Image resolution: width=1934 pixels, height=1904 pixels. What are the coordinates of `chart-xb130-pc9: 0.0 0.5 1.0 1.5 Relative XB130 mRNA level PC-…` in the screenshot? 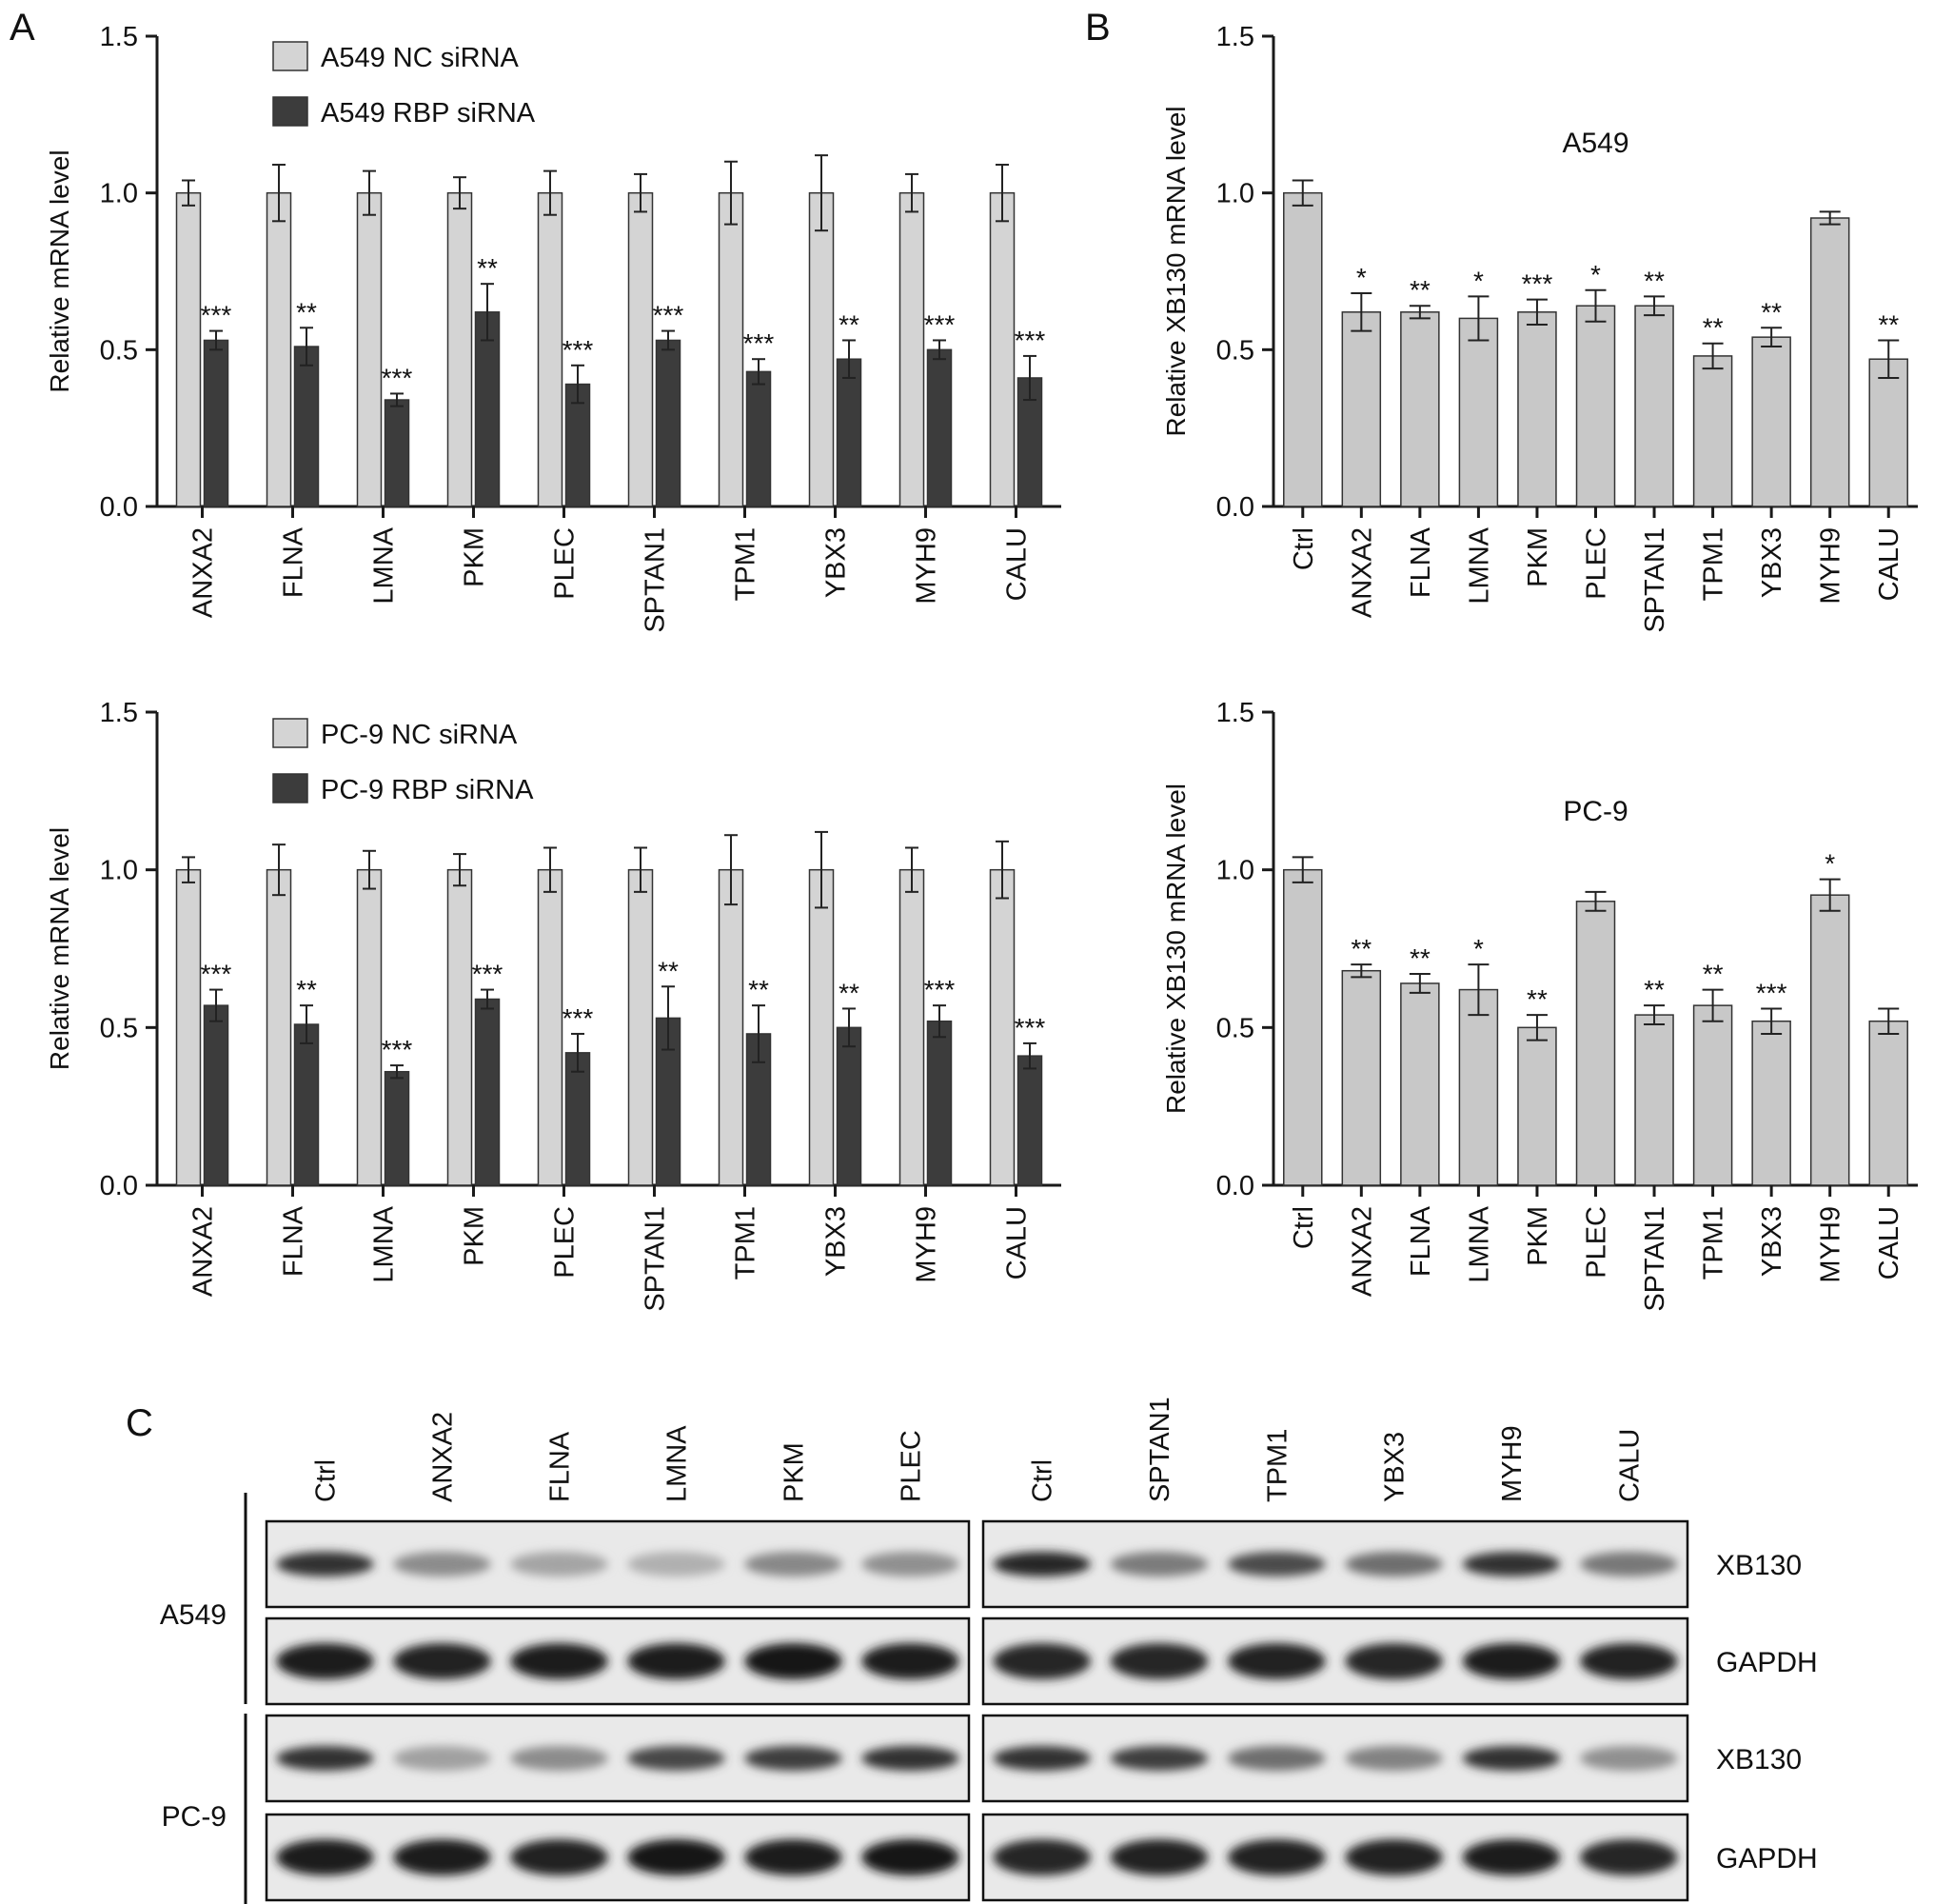 It's located at (1539, 1005).